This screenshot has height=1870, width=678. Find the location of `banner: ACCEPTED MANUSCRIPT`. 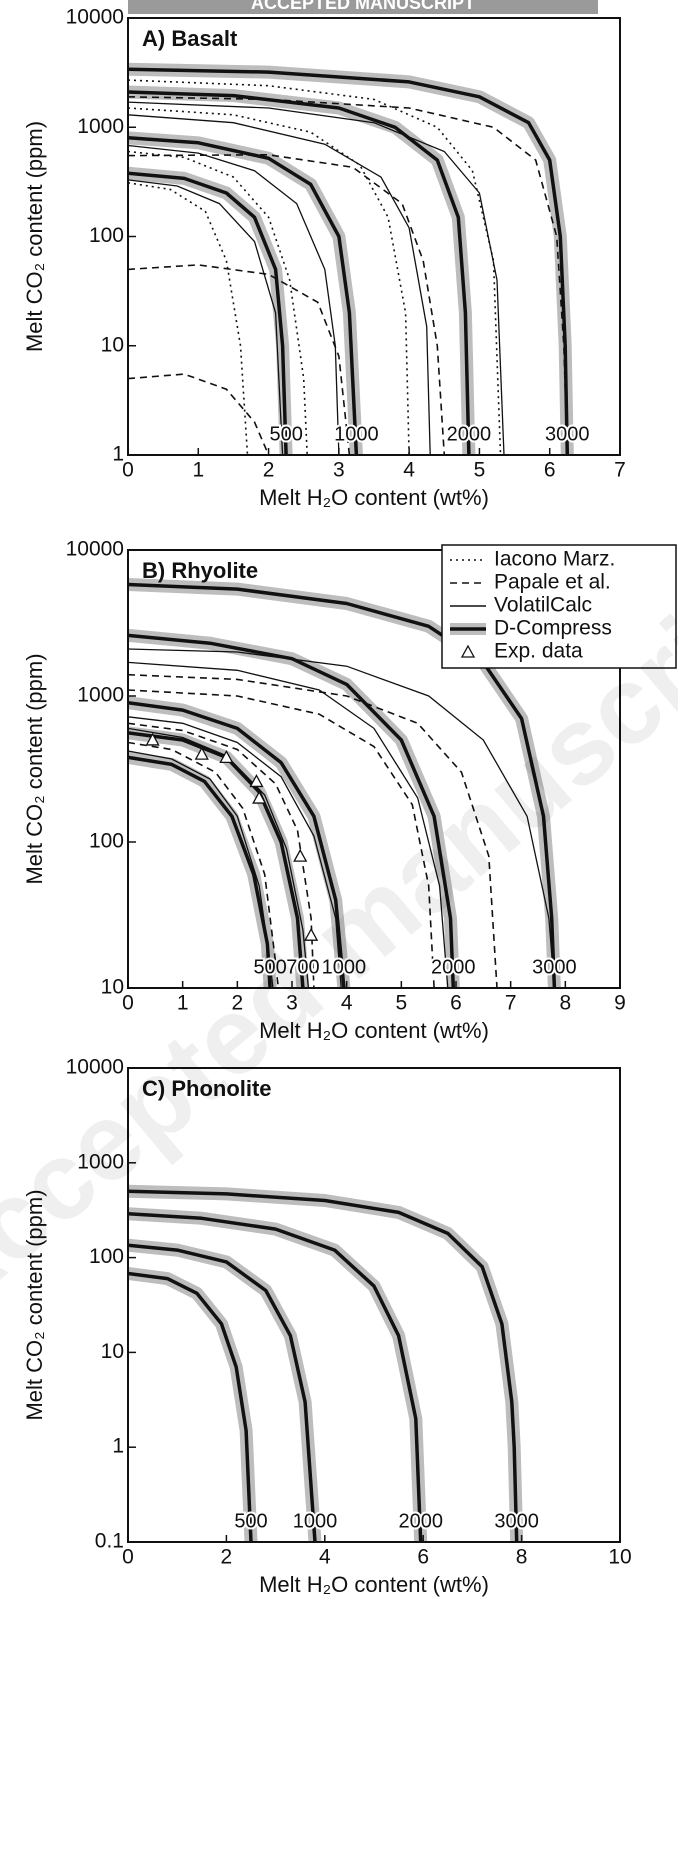

banner: ACCEPTED MANUSCRIPT is located at coordinates (363, 6).